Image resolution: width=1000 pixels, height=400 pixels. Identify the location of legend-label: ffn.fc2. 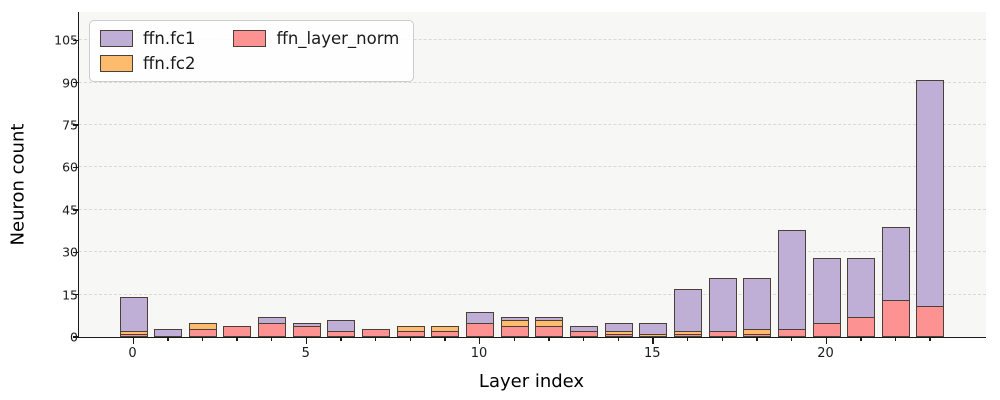
(169, 63).